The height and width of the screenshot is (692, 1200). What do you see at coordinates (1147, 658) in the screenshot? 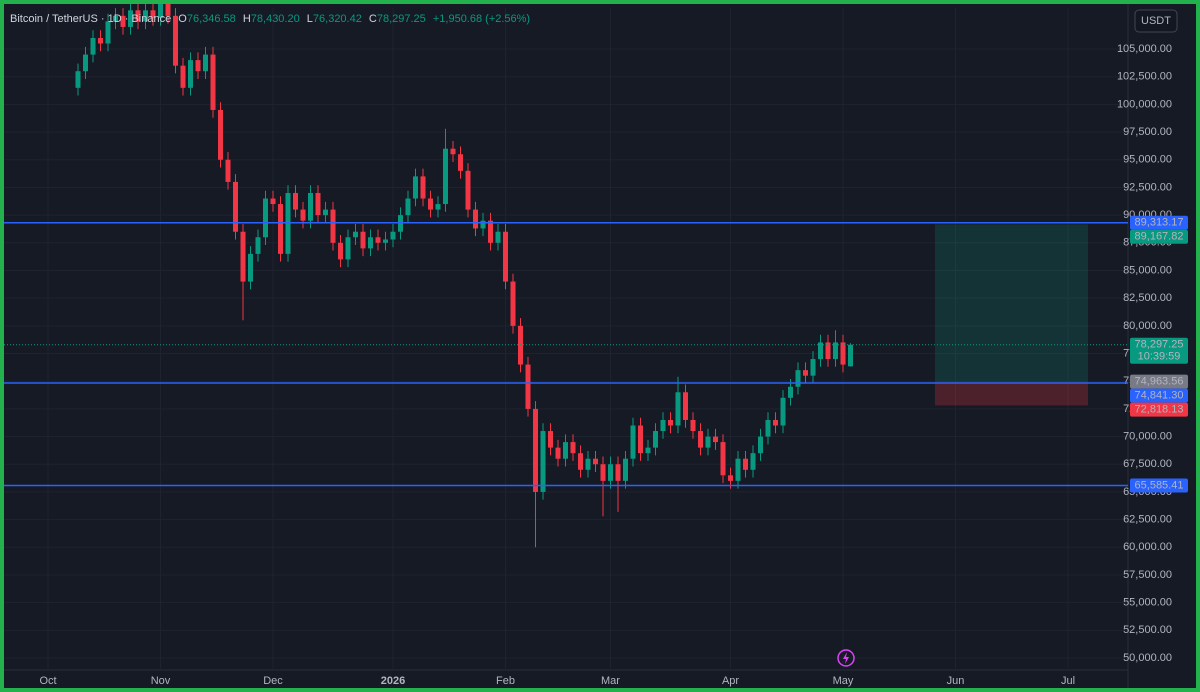
I see `y-tick-label: 50,000.00` at bounding box center [1147, 658].